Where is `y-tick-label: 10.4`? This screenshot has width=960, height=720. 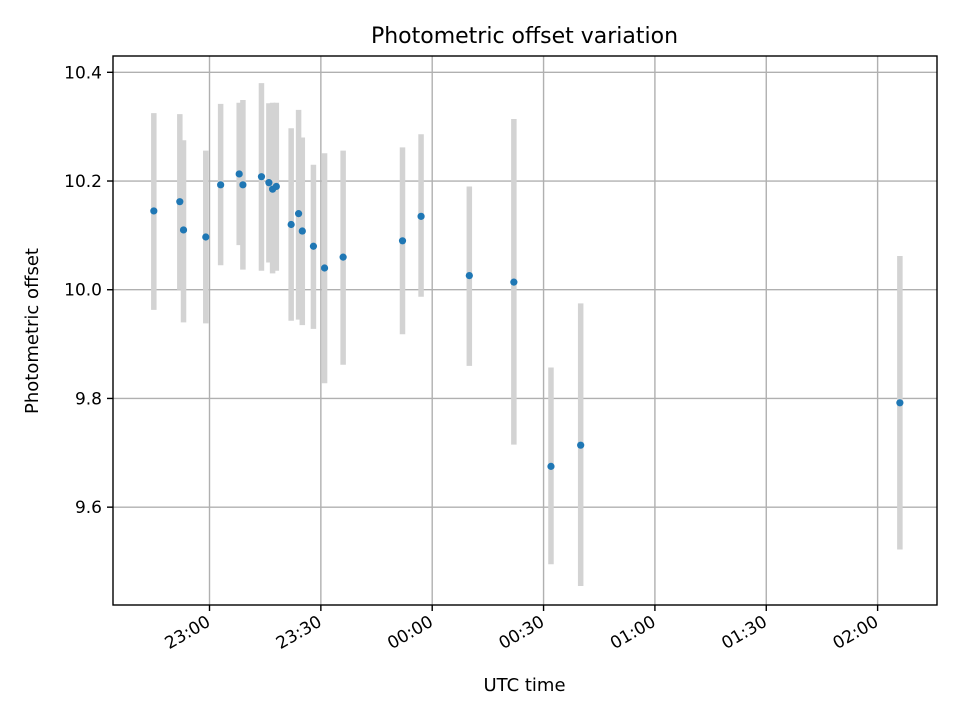 y-tick-label: 10.4 is located at coordinates (83, 73).